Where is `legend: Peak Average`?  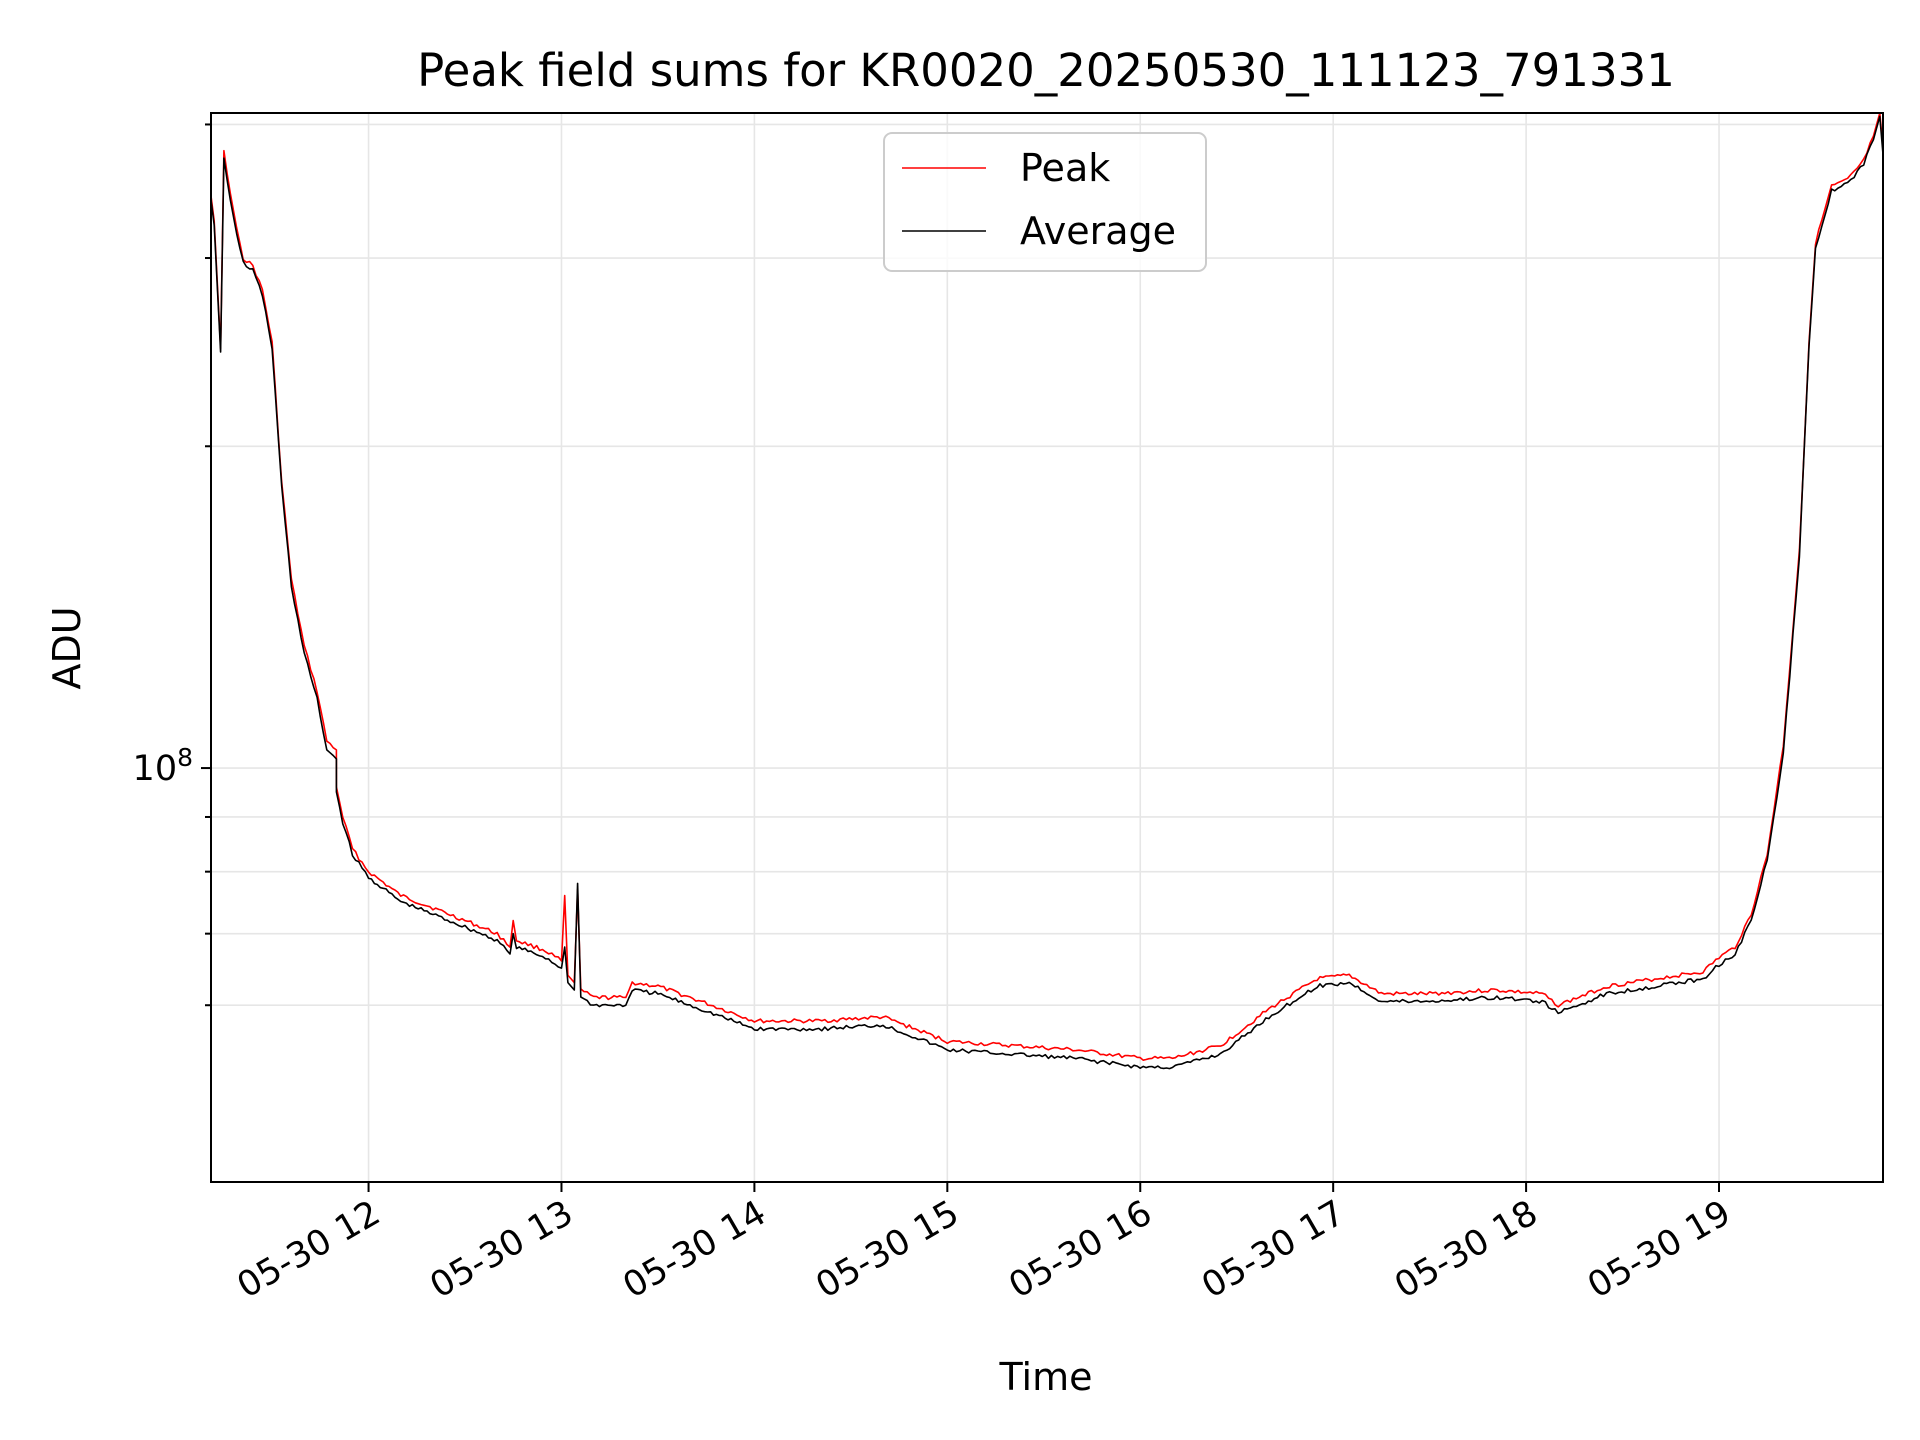 legend: Peak Average is located at coordinates (1045, 202).